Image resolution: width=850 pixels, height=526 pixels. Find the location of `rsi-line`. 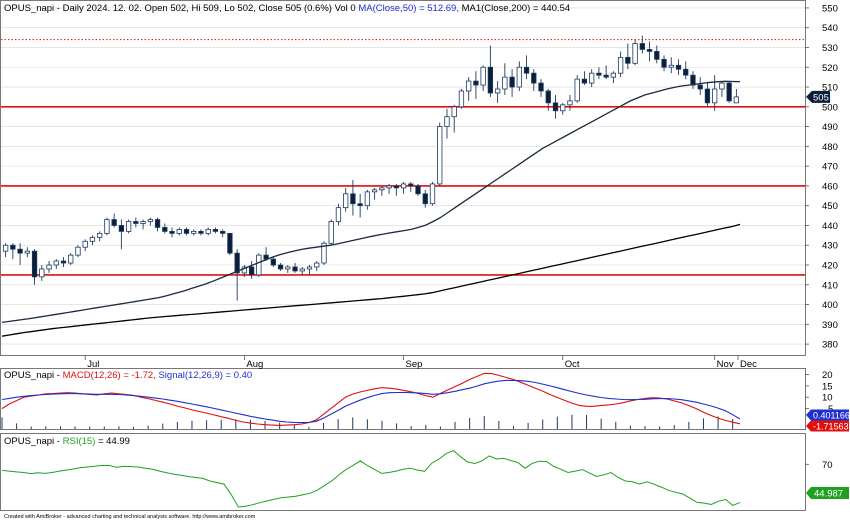

rsi-line is located at coordinates (371, 479).